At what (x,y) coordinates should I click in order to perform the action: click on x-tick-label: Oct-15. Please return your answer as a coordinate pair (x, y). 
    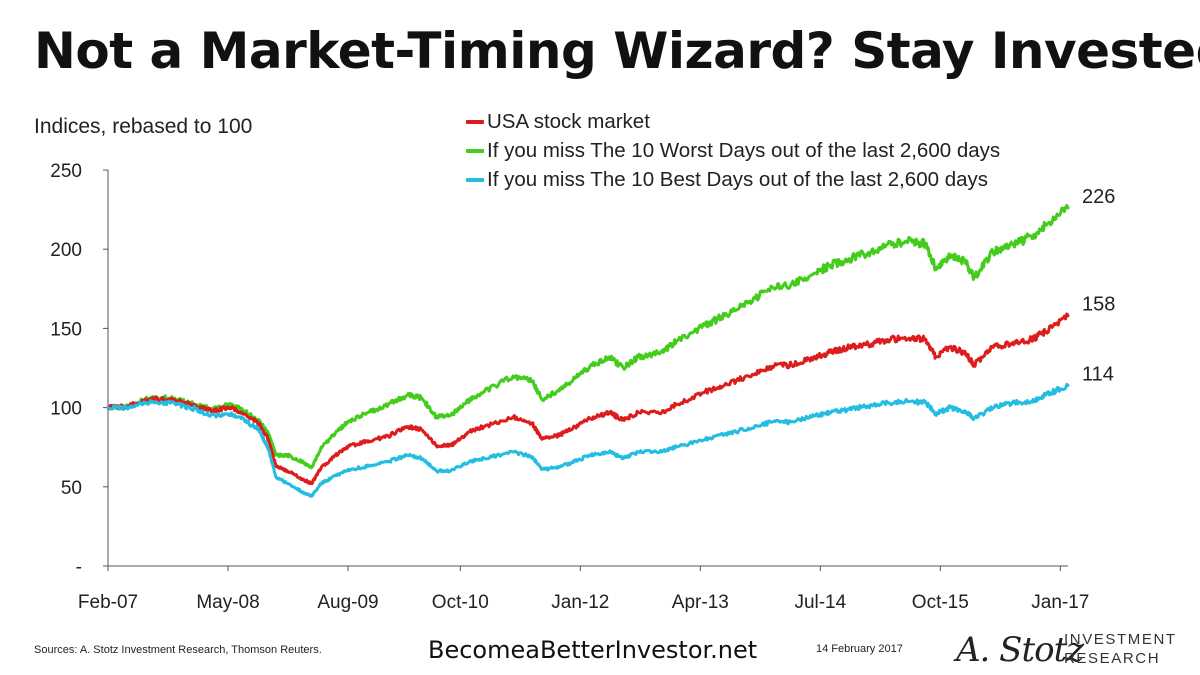
    Looking at the image, I should click on (940, 602).